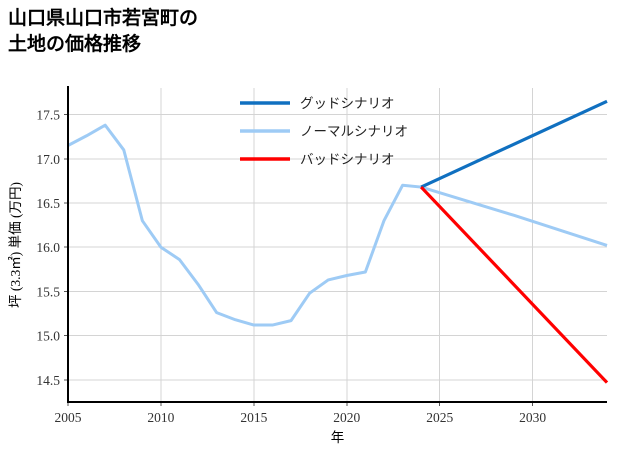  I want to click on y-tick-labels: 14.5 15.0 15.5 16.0 16.5 17.0 17.5, so click(48, 248).